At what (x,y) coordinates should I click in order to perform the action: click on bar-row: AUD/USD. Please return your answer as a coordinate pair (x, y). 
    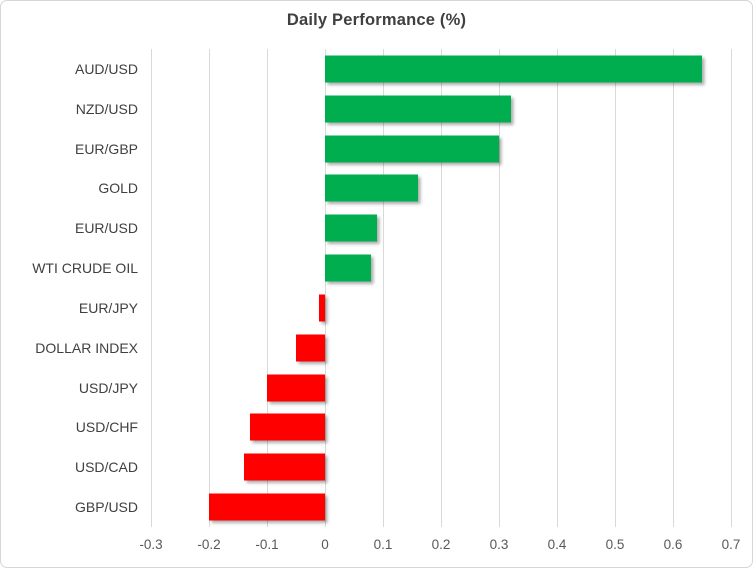
    Looking at the image, I should click on (366, 69).